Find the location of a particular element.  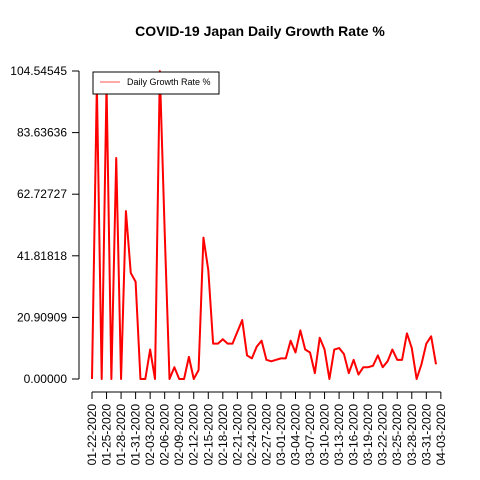

x-tick-label: 04-03-2020 is located at coordinates (441, 435).